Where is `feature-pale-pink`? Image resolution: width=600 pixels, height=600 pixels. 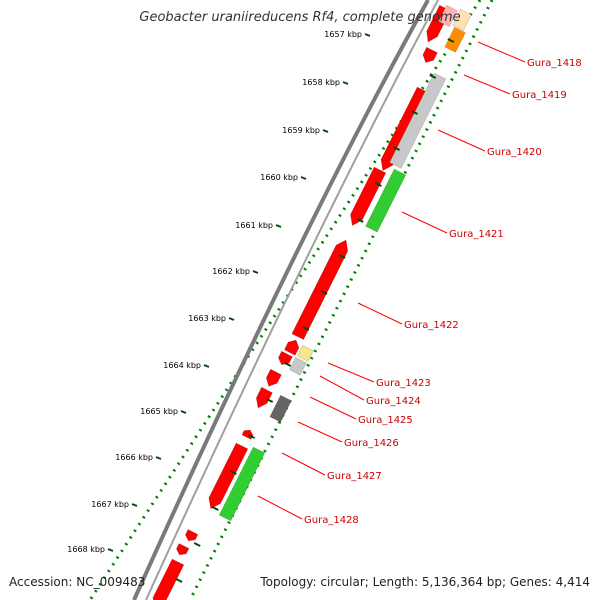
feature-pale-pink is located at coordinates (448, 16).